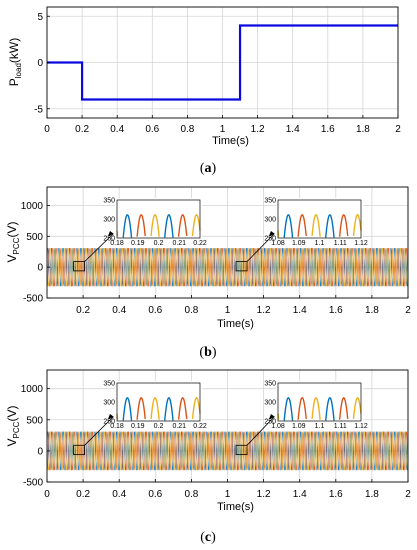  I want to click on inset-x-tick-label: 0.19, so click(138, 426).